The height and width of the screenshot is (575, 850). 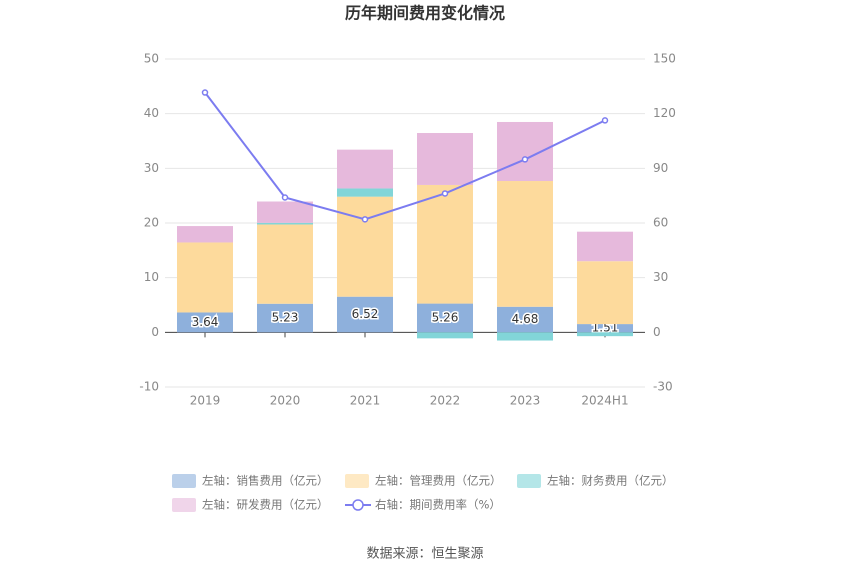 I want to click on y2-tick-label: 150, so click(x=664, y=59).